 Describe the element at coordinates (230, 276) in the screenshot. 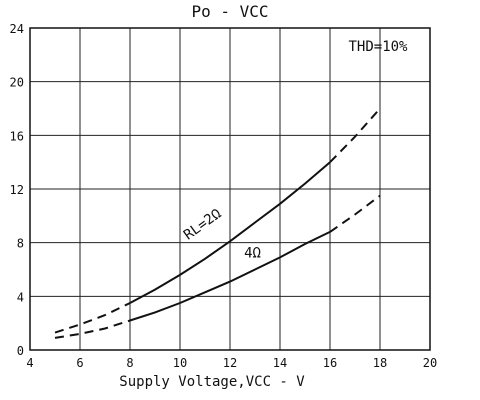

I see `series-4-ohm-solid` at that location.